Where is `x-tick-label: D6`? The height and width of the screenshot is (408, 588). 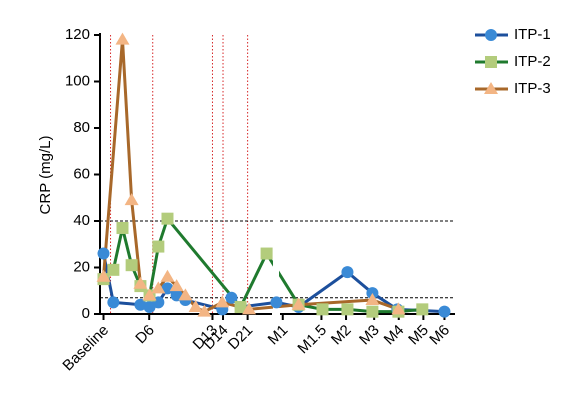 x-tick-label: D6 is located at coordinates (145, 335).